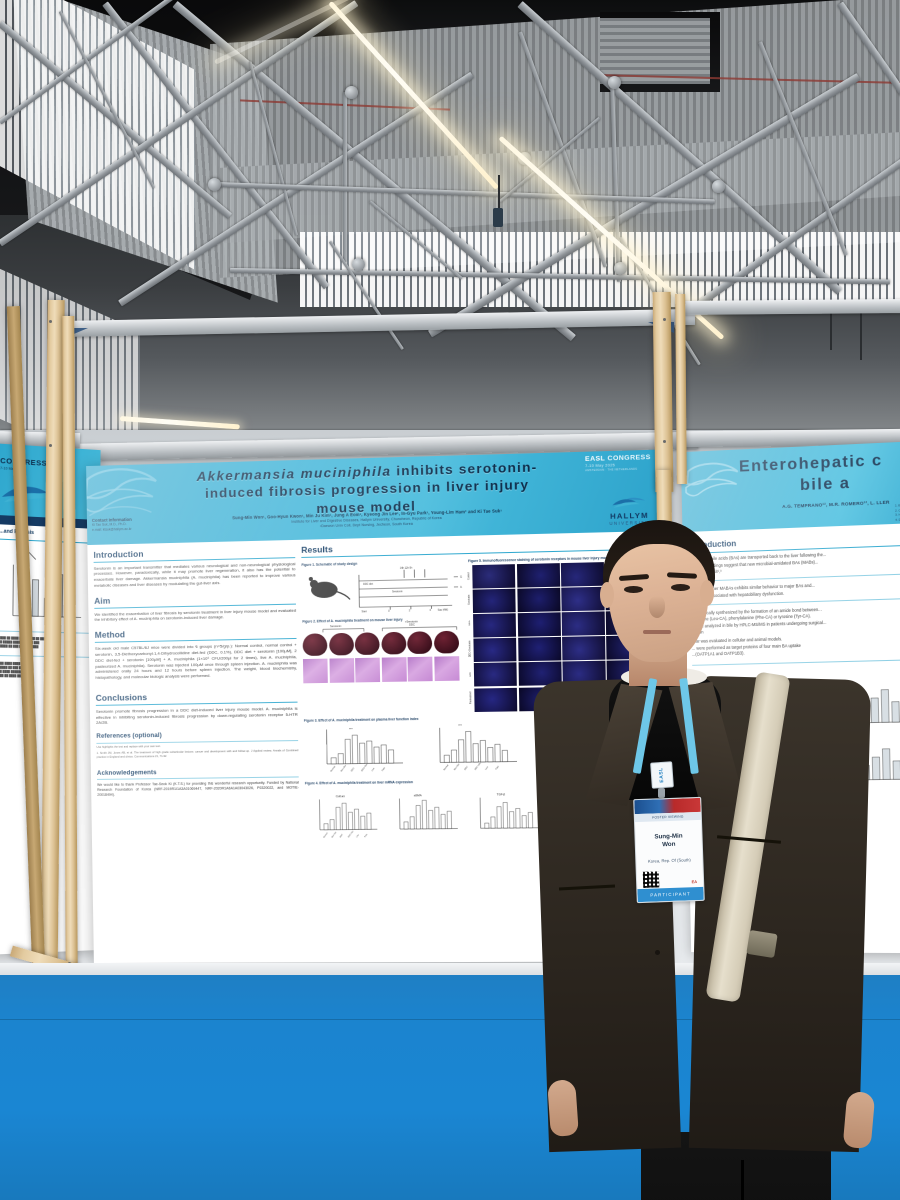 The image size is (900, 1200). I want to click on easl-logo-prefix: EASL, so click(595, 459).